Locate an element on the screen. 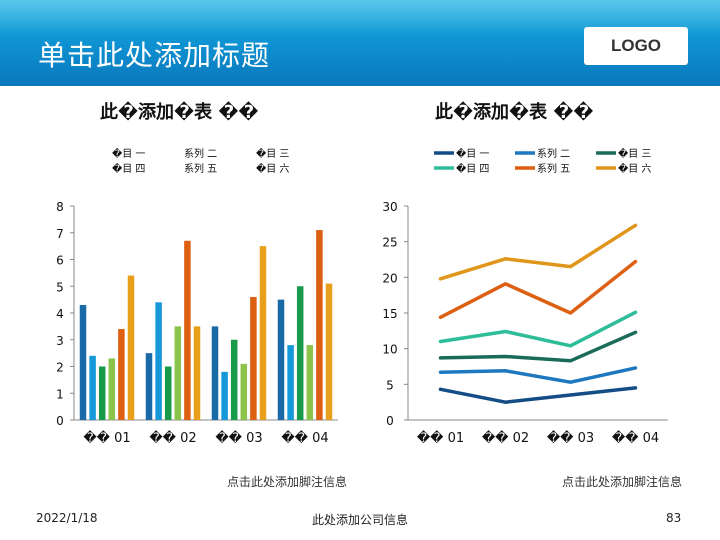 The width and height of the screenshot is (720, 540). footer-date: 2022/1/18 is located at coordinates (67, 518).